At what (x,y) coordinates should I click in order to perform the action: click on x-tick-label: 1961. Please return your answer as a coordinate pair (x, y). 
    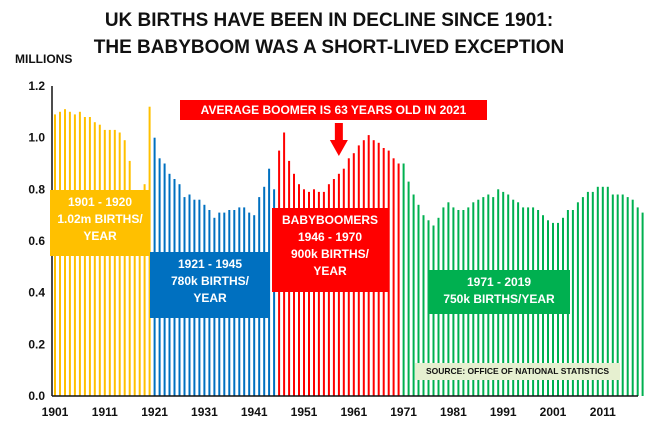
    Looking at the image, I should click on (353, 412).